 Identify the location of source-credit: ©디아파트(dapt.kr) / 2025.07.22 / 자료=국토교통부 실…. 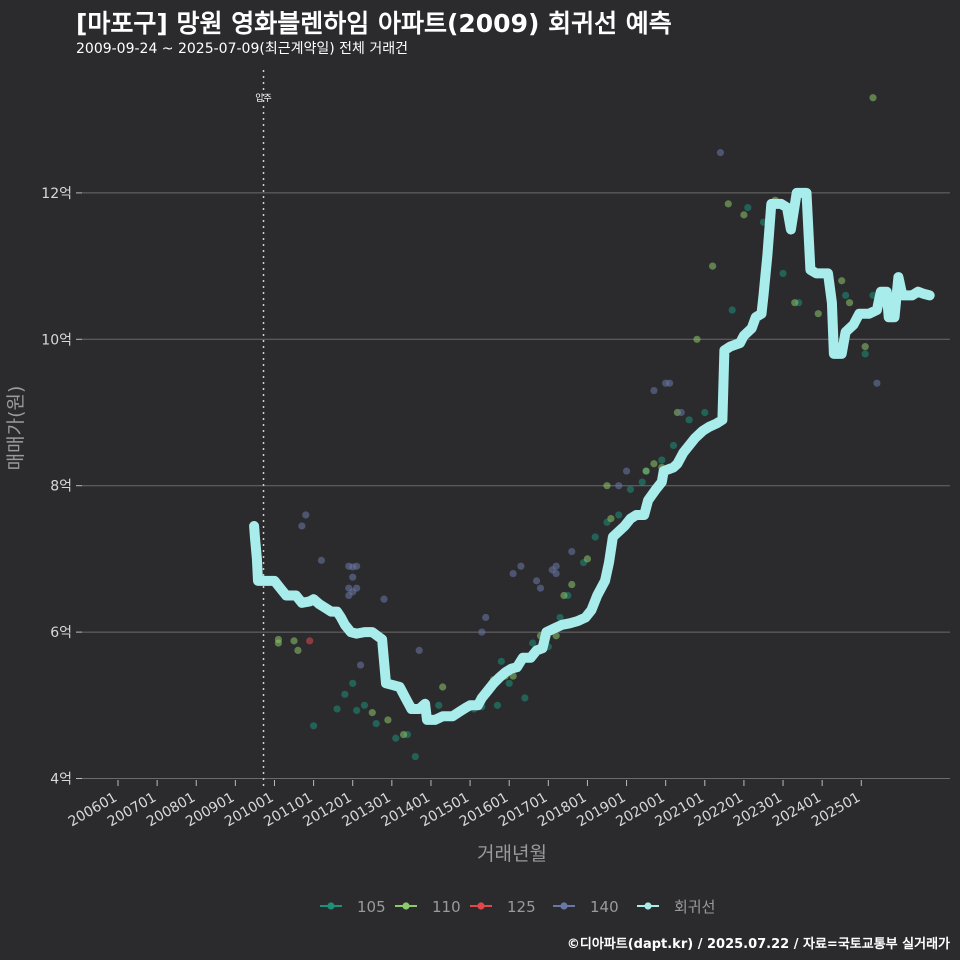
(758, 944).